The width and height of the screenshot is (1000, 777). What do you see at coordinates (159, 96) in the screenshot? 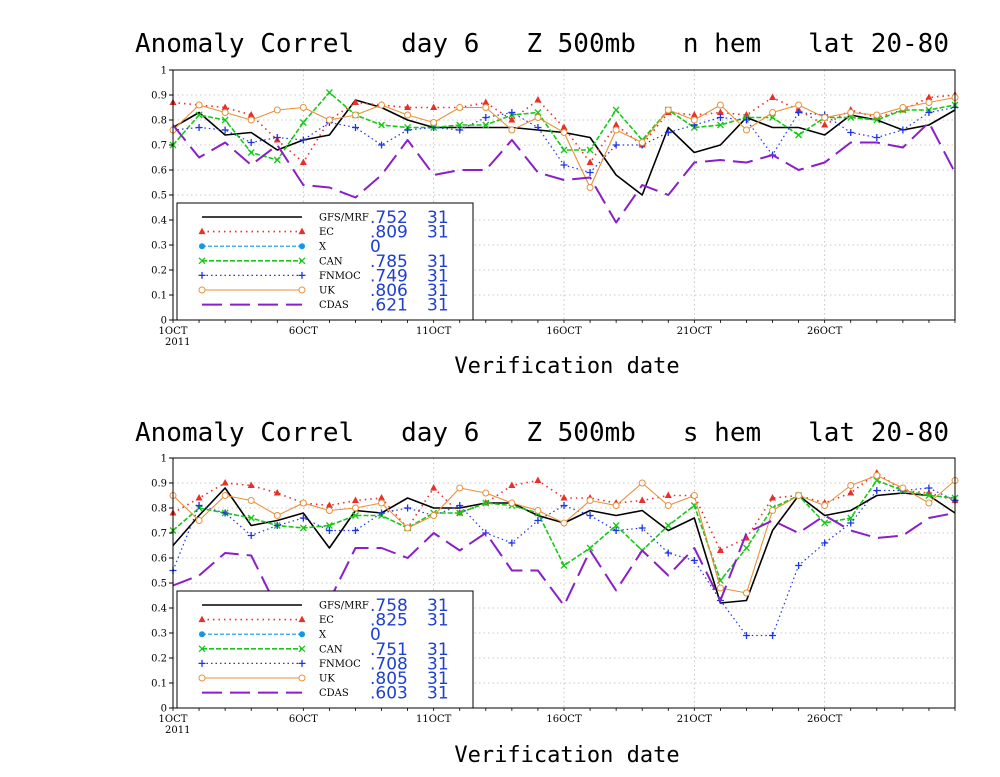
I see `y-tick-label: 0.9` at bounding box center [159, 96].